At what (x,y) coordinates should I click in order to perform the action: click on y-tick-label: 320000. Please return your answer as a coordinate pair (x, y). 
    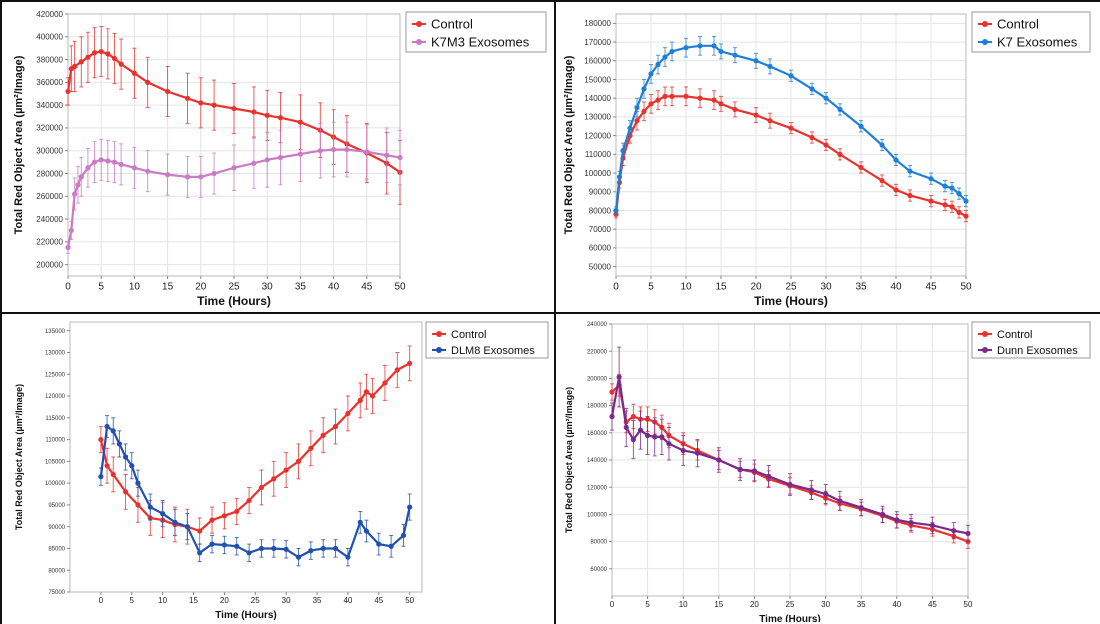
    Looking at the image, I should click on (49, 128).